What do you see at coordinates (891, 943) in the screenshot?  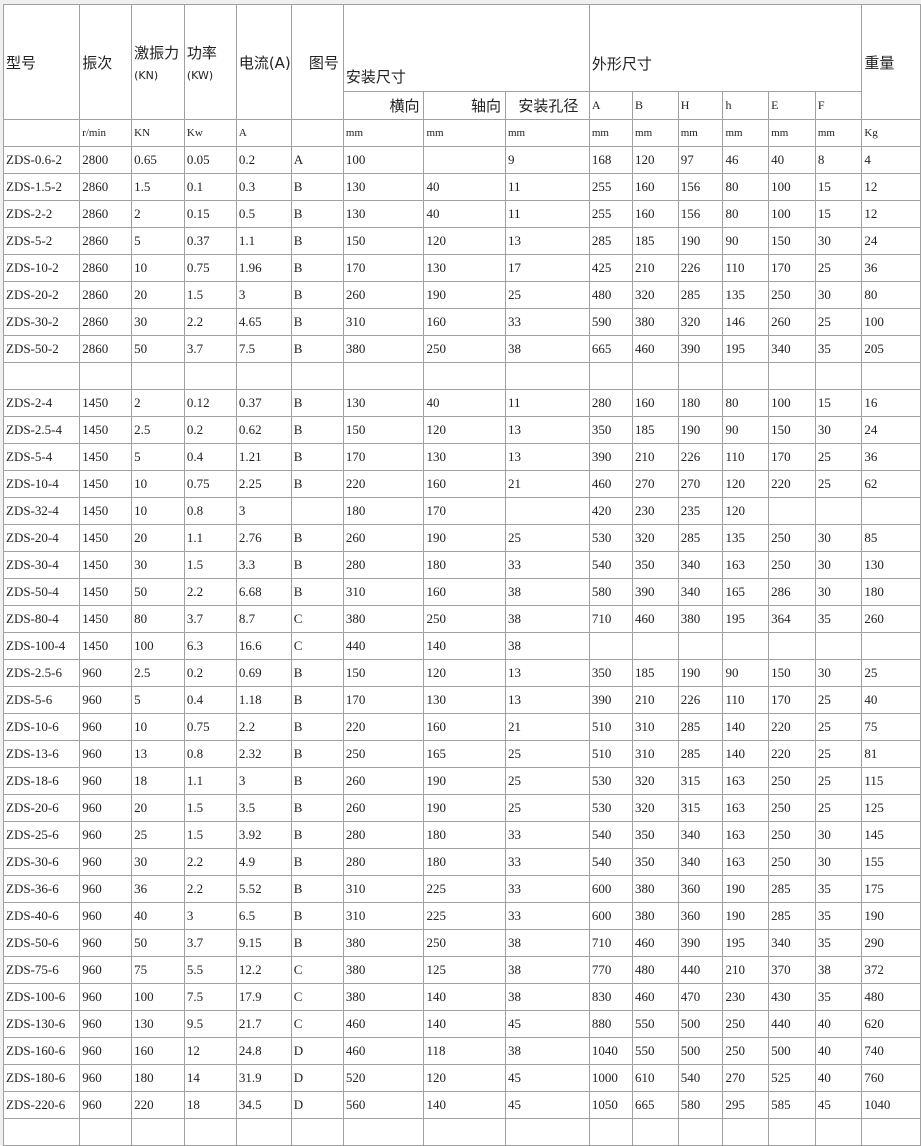 I see `table-cell: 290` at bounding box center [891, 943].